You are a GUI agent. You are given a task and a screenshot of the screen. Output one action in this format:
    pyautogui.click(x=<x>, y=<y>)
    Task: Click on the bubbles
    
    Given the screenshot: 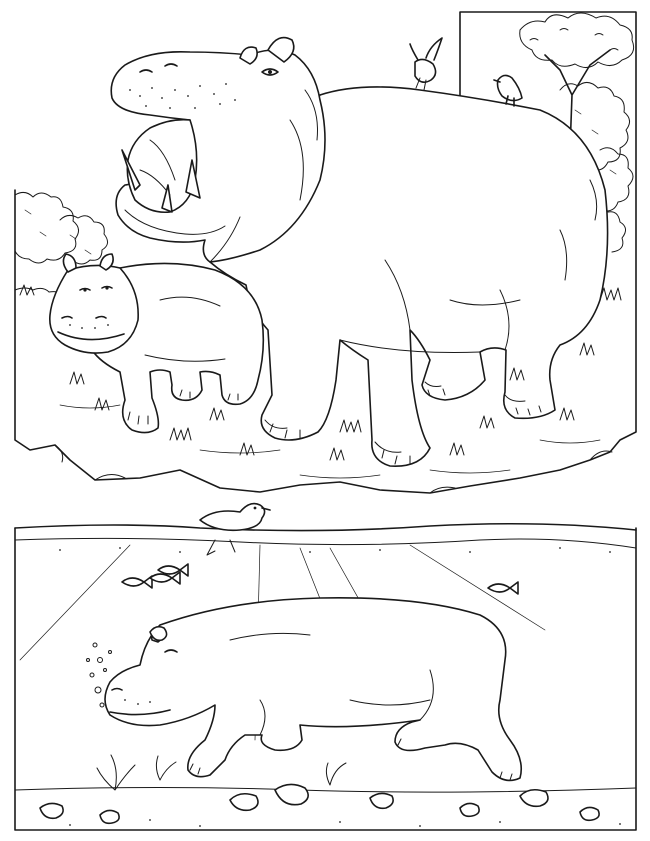 What is the action you would take?
    pyautogui.click(x=99, y=675)
    